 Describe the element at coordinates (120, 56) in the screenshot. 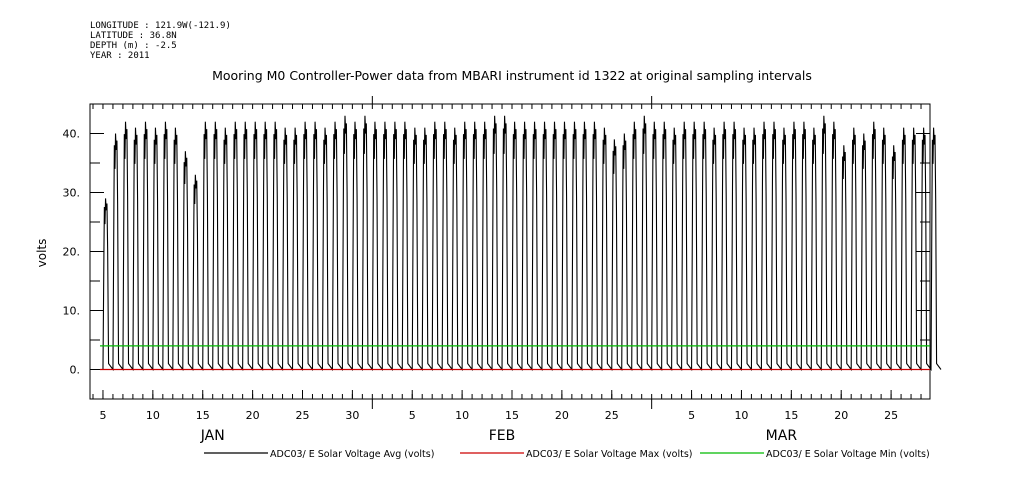

I see `year-text: YEAR : 2011` at that location.